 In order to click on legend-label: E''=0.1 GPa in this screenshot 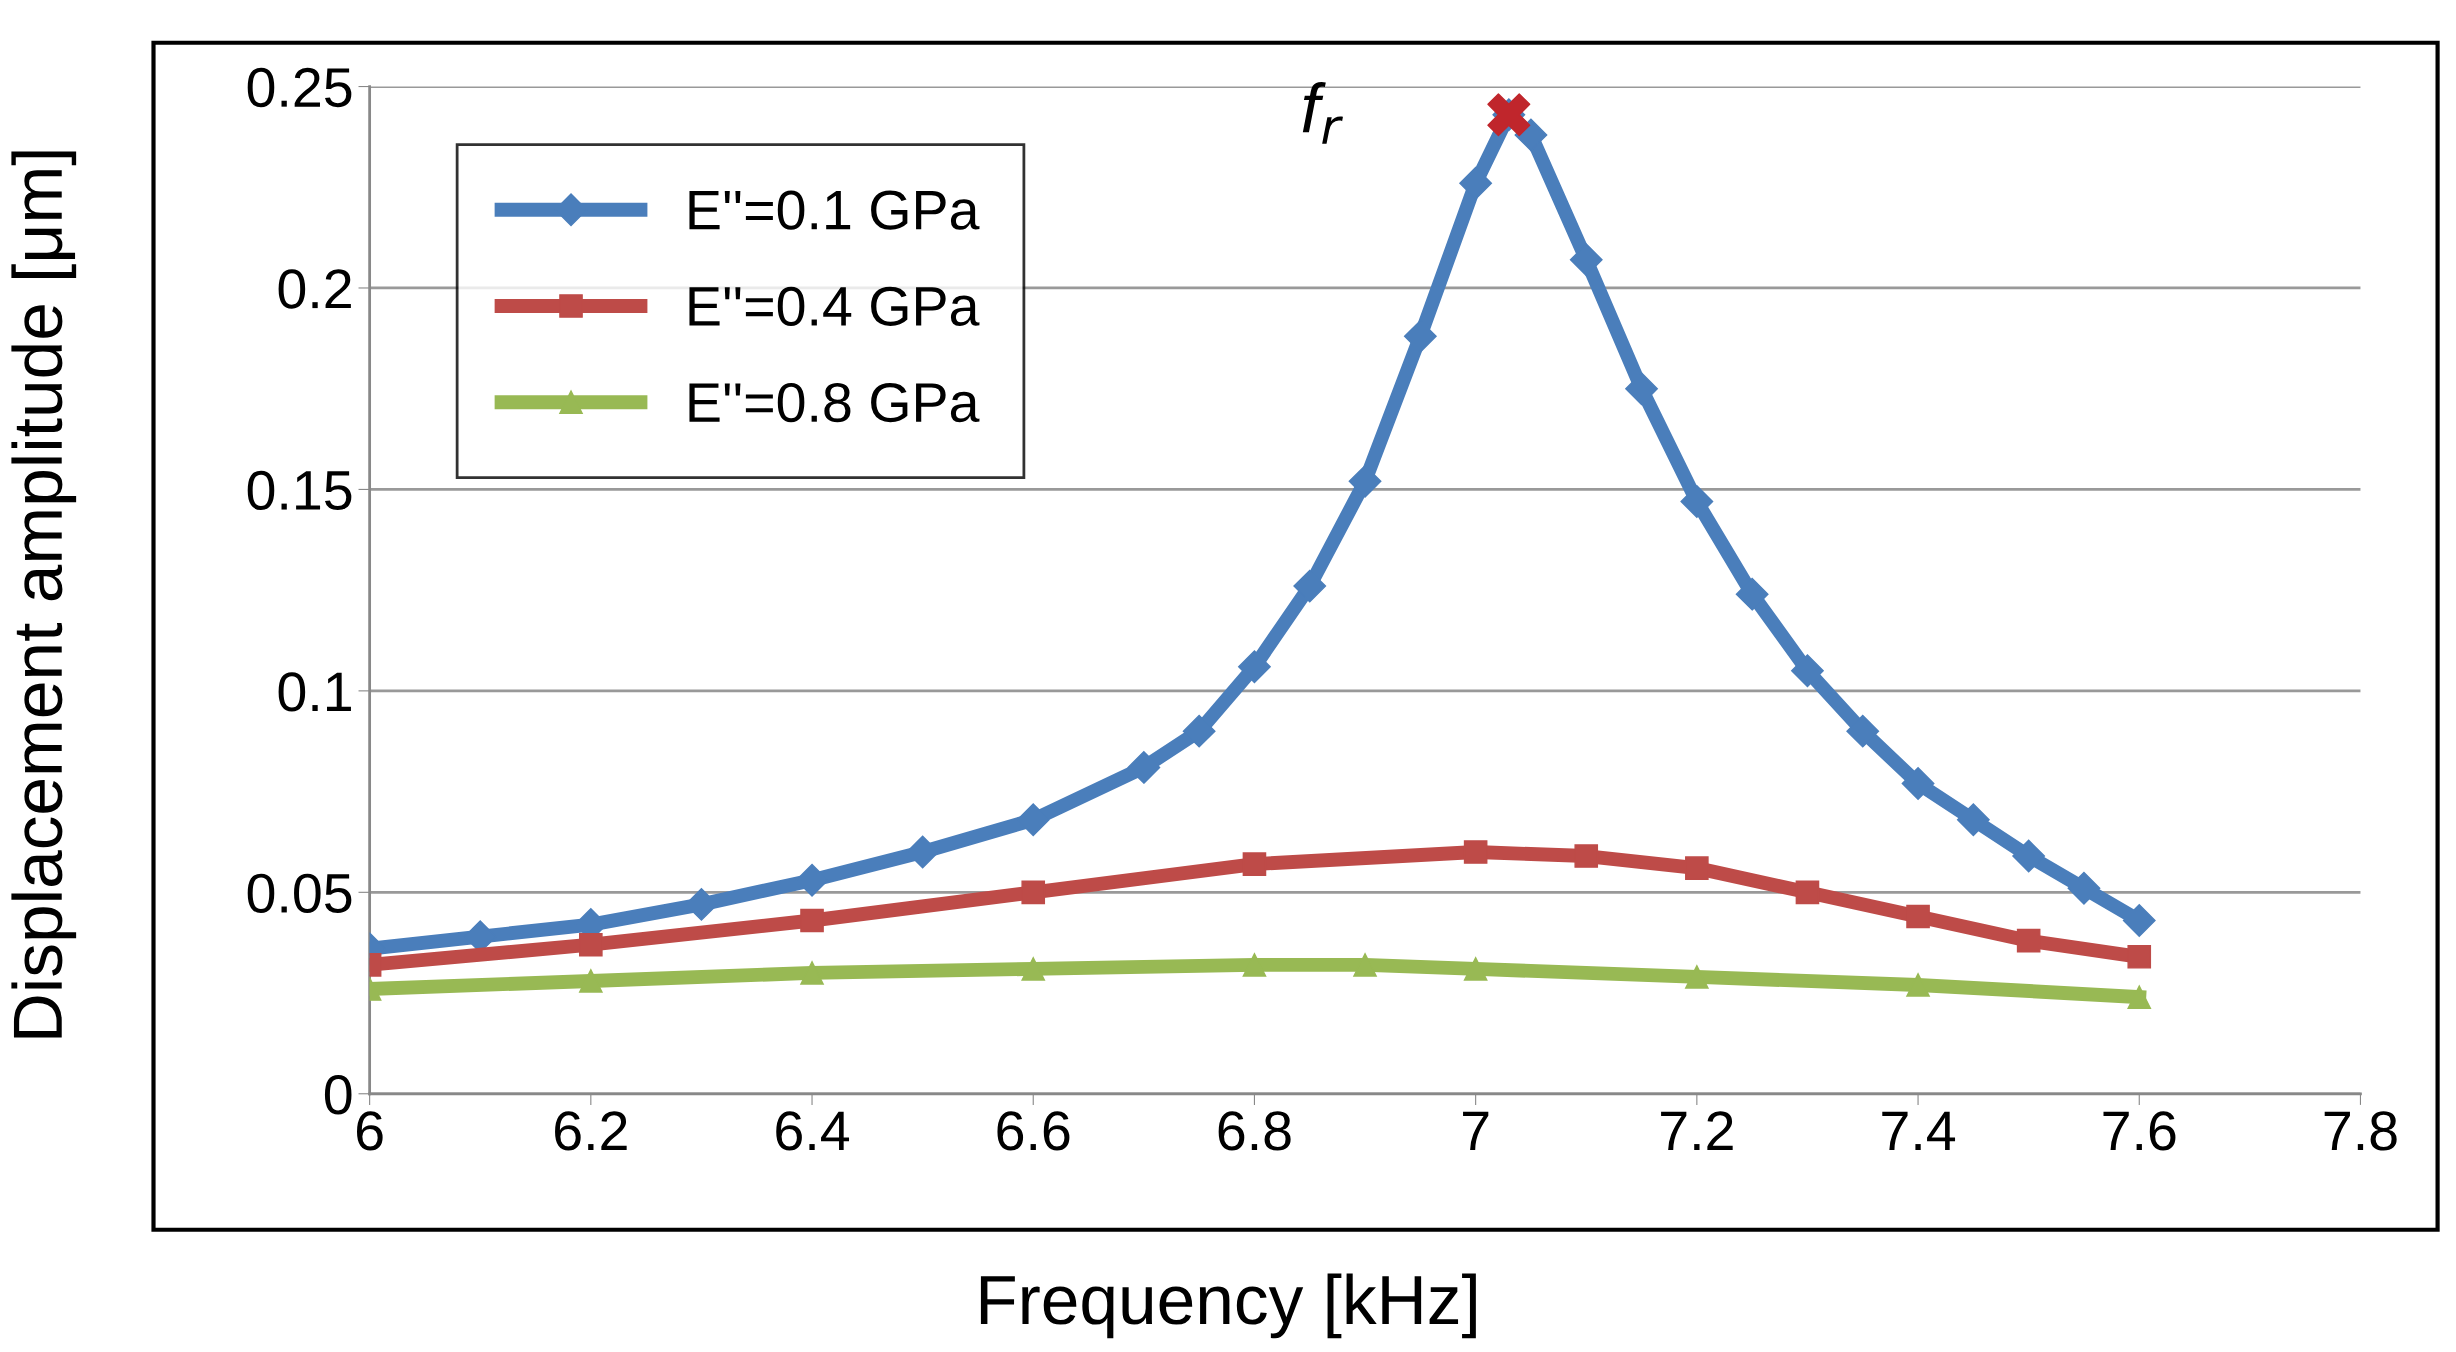, I will do `click(834, 210)`.